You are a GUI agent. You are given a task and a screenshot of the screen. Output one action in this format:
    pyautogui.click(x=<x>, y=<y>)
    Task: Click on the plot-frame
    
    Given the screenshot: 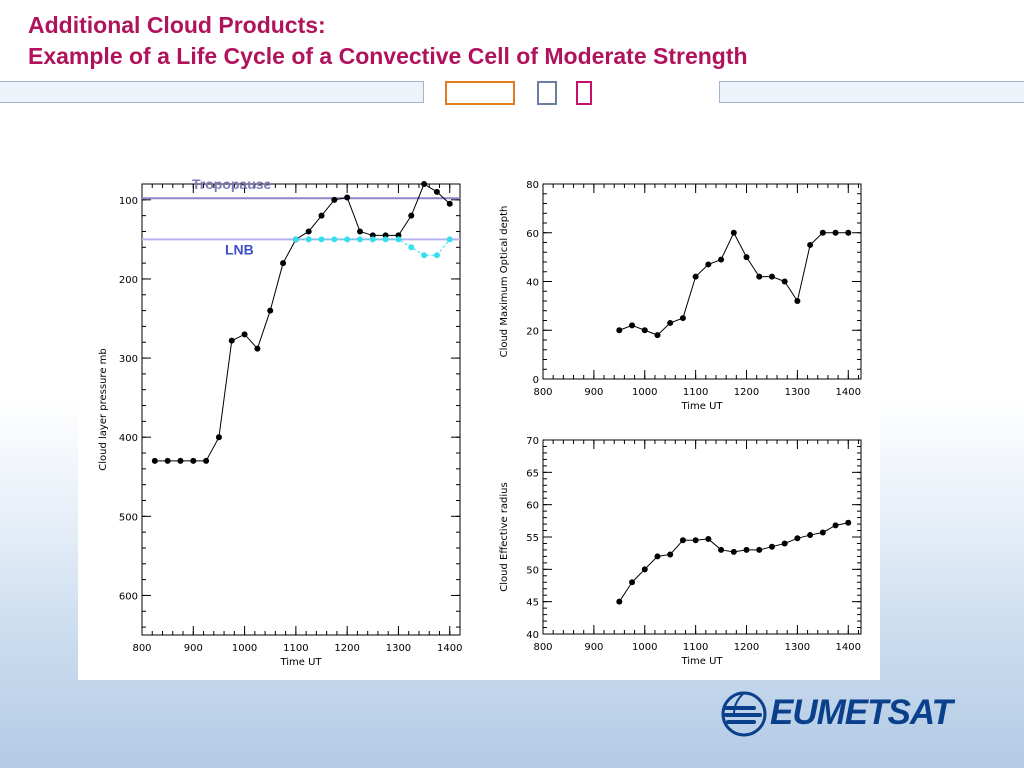 What is the action you would take?
    pyautogui.click(x=702, y=537)
    